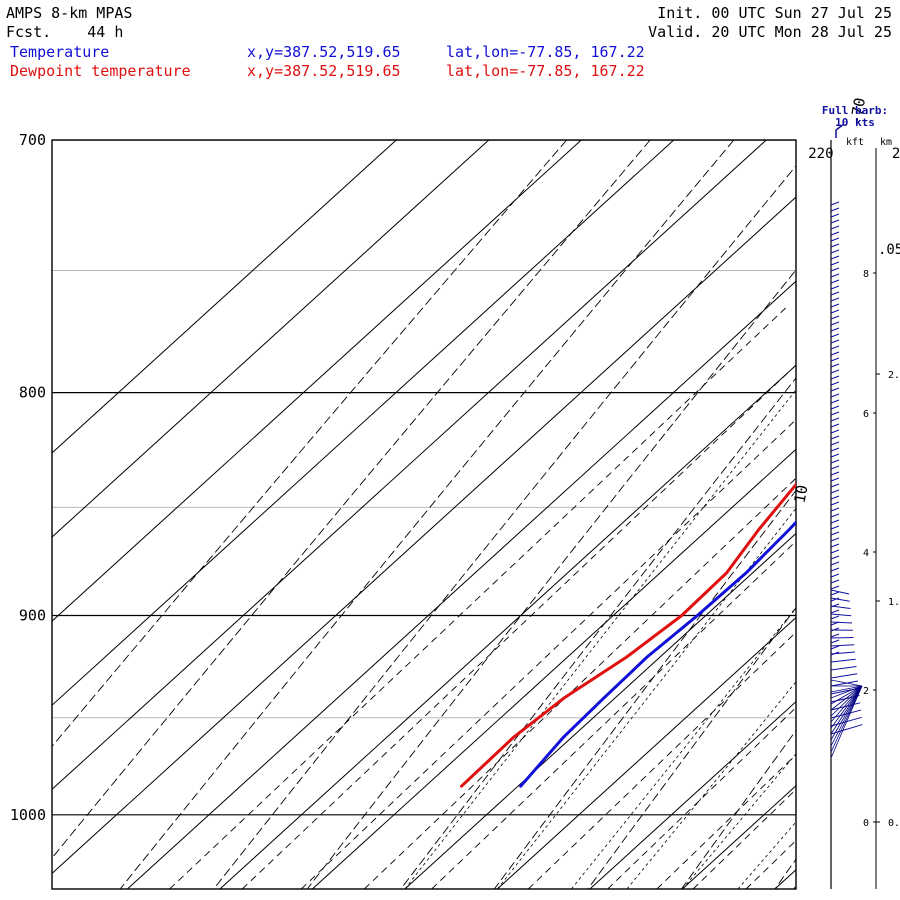 The image size is (900, 900). What do you see at coordinates (105, 32) in the screenshot?
I see `fcst-hours: 44 h` at bounding box center [105, 32].